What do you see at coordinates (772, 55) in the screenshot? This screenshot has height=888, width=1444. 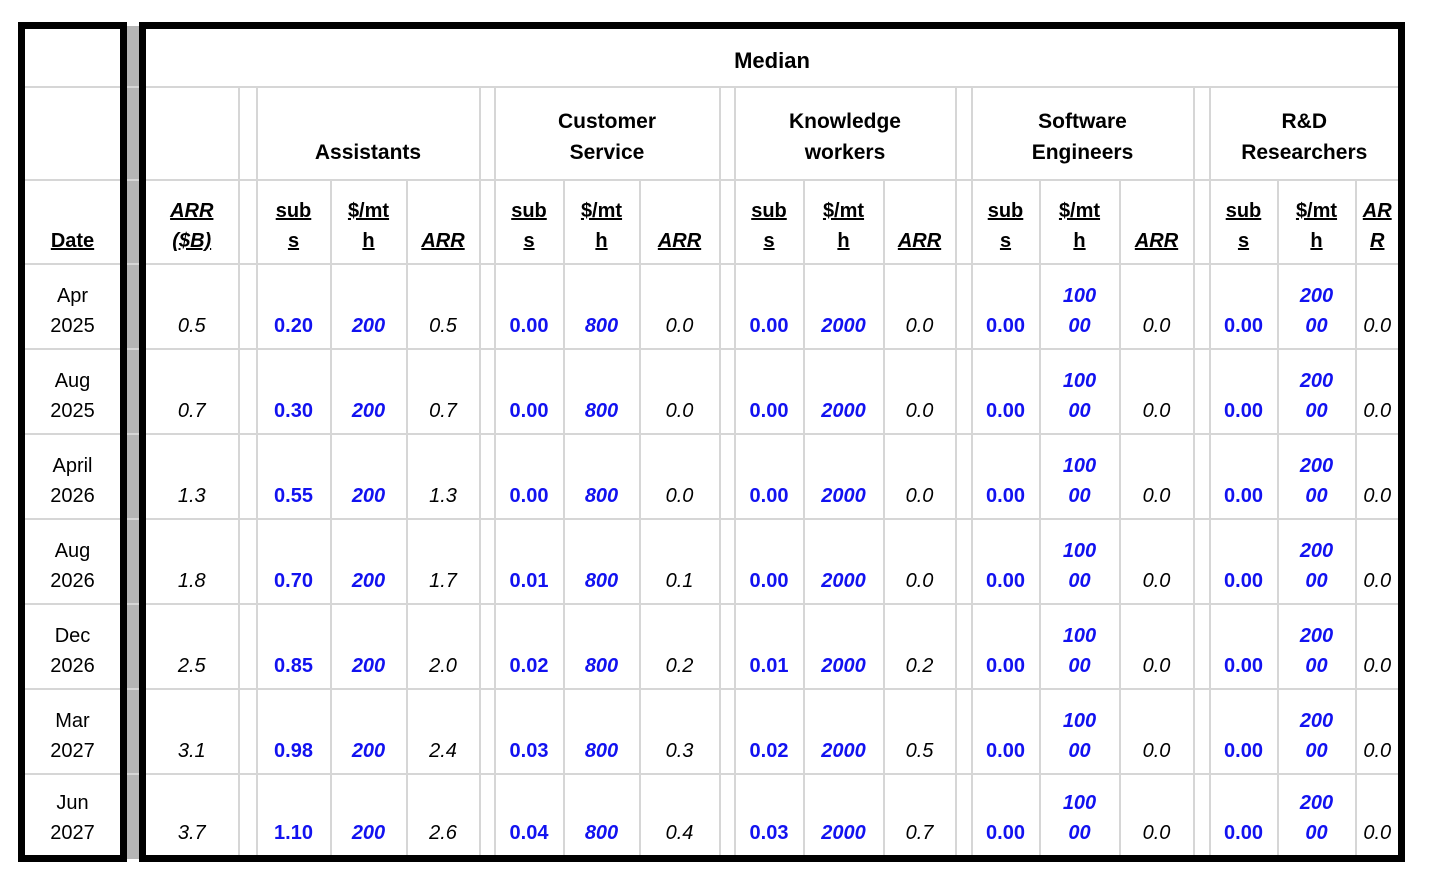 I see `table-title: Median` at bounding box center [772, 55].